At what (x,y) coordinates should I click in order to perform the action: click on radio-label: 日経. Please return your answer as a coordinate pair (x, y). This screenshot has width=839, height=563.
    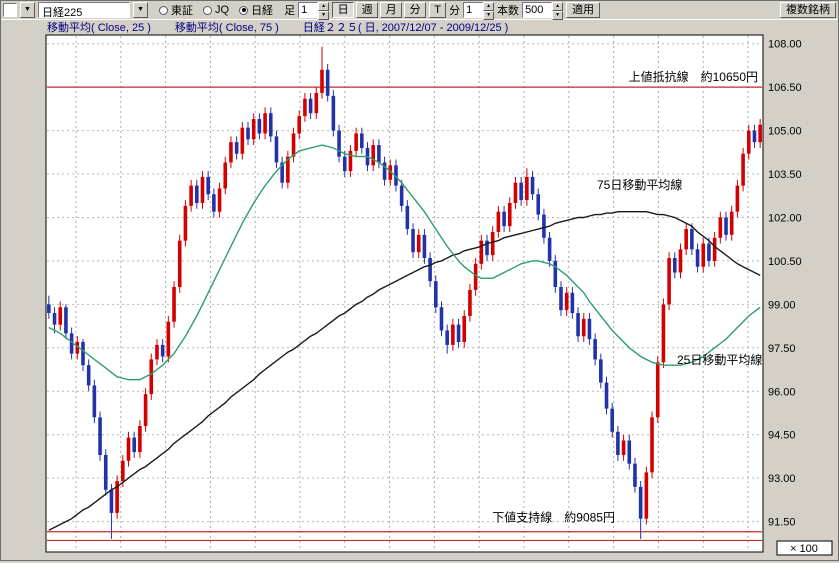
    Looking at the image, I should click on (262, 11).